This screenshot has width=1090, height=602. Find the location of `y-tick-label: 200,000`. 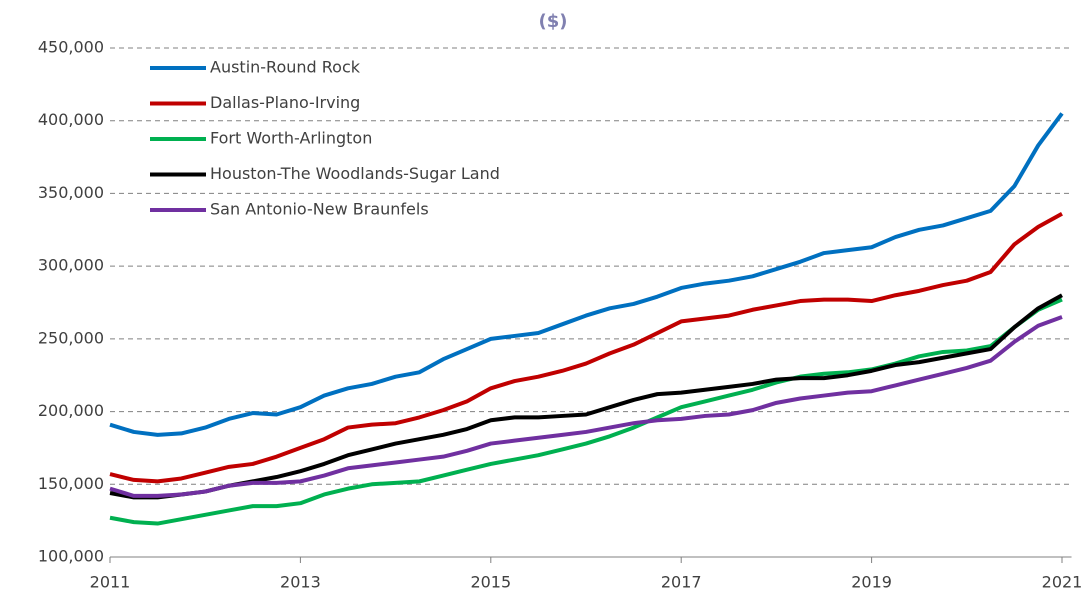

y-tick-label: 200,000 is located at coordinates (71, 410).